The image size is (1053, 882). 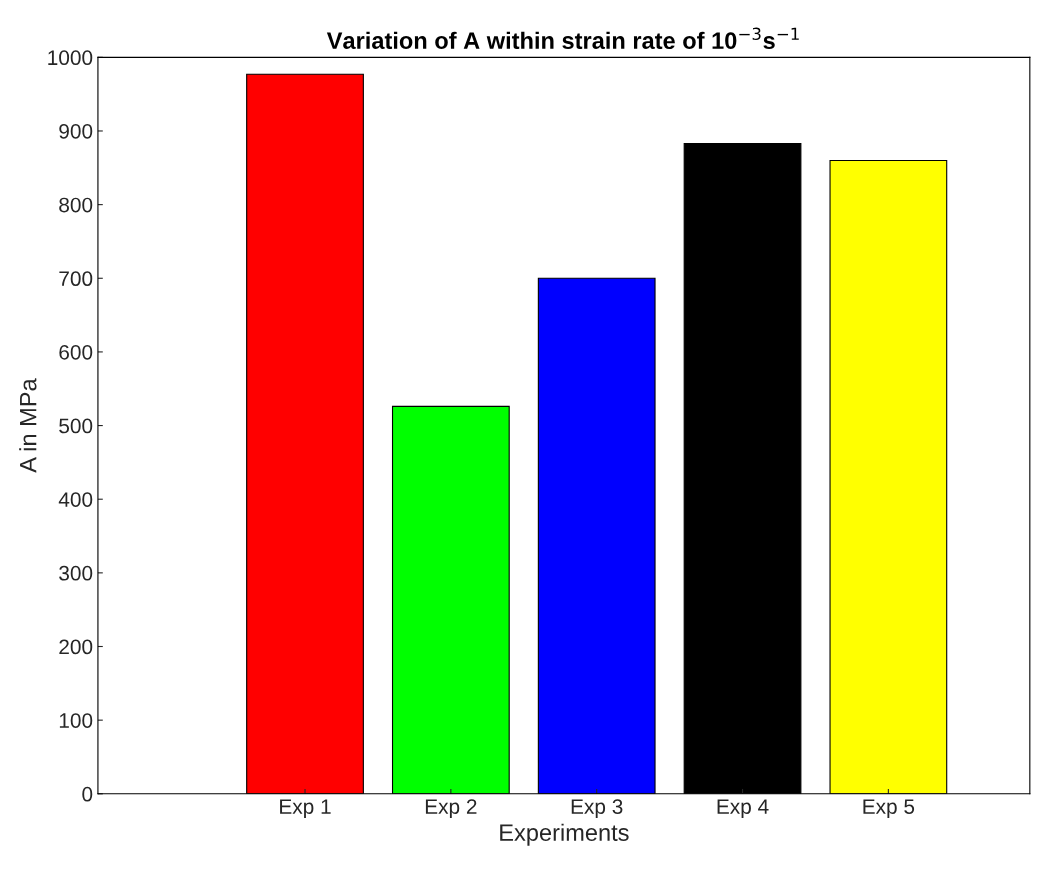 I want to click on y-tick-label: 900, so click(x=76, y=131).